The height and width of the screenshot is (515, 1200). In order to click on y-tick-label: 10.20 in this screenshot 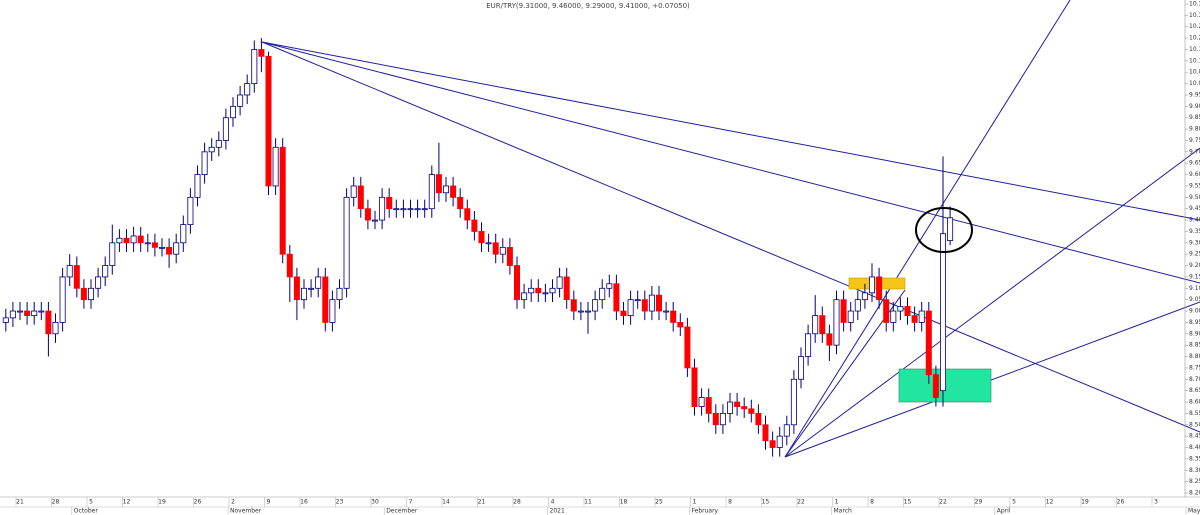, I will do `click(1194, 38)`.